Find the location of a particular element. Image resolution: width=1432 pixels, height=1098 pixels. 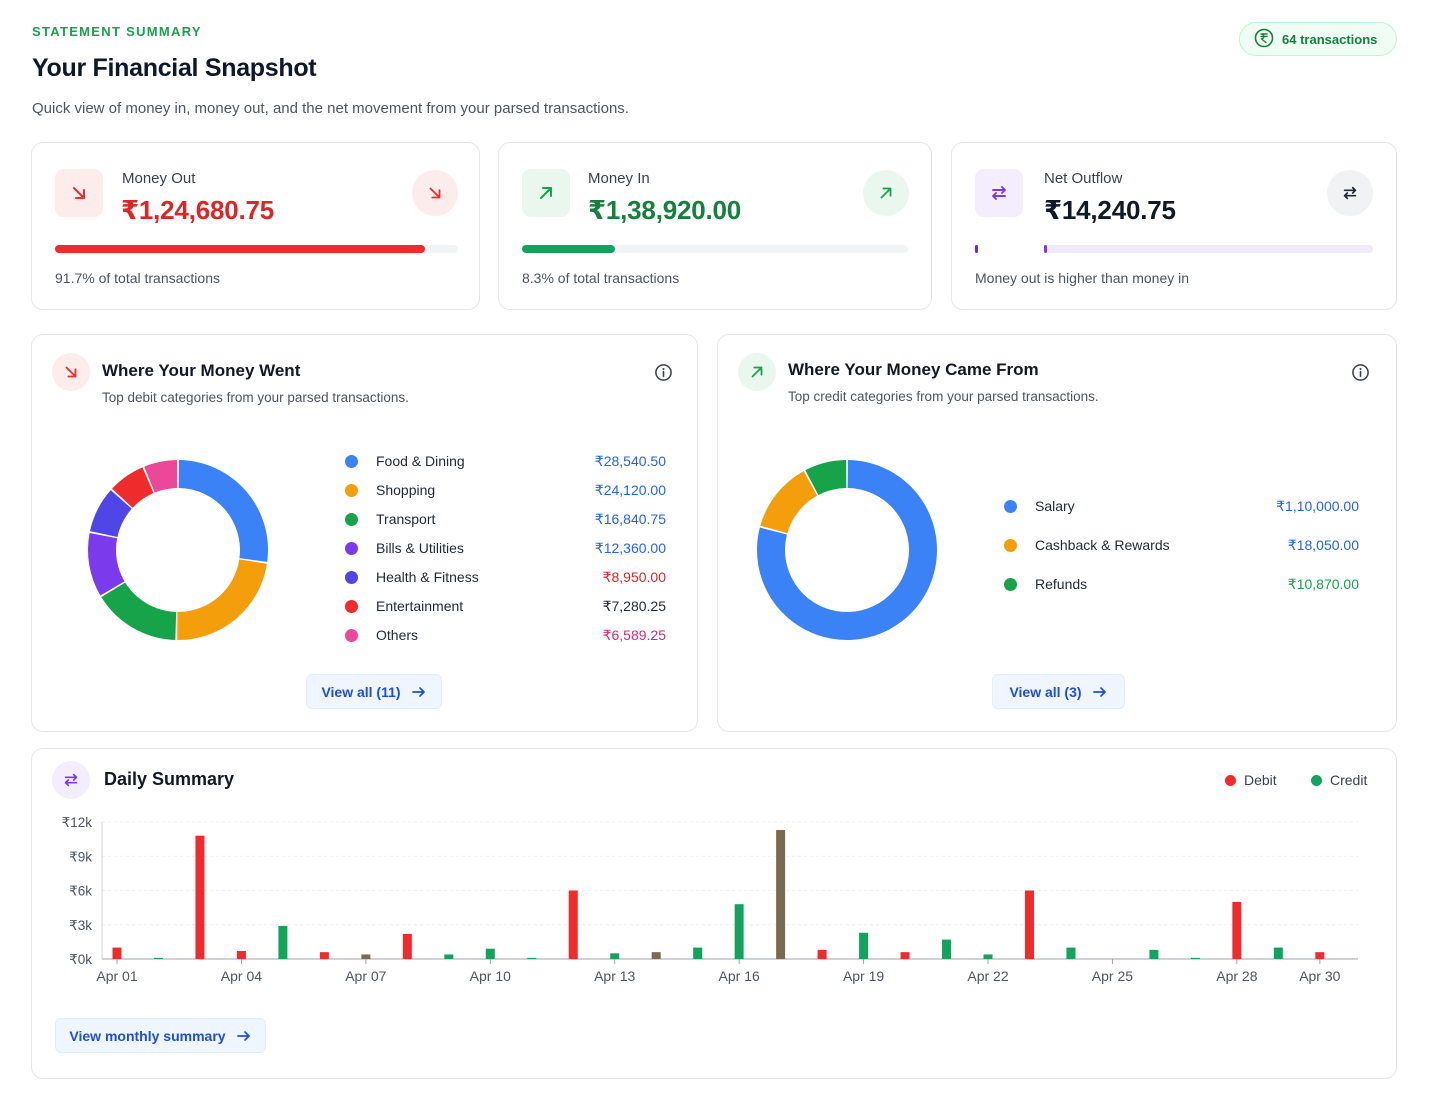

legend-amount: ₹18,050.00 is located at coordinates (1323, 544).